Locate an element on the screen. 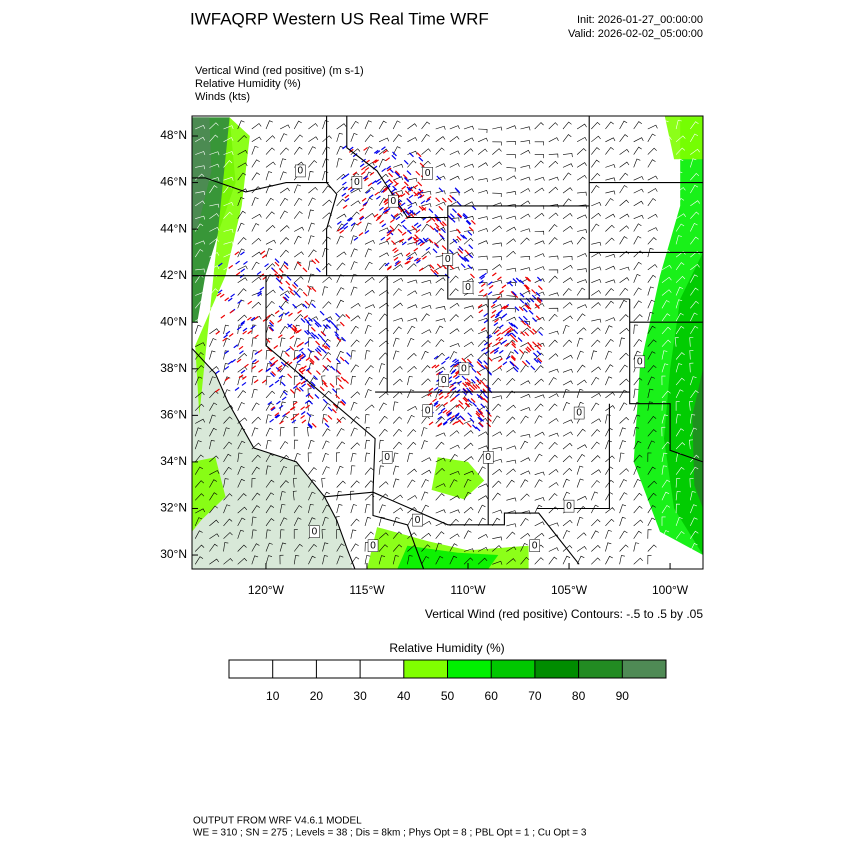 The image size is (850, 855). x-tick-label: 120°W is located at coordinates (266, 590).